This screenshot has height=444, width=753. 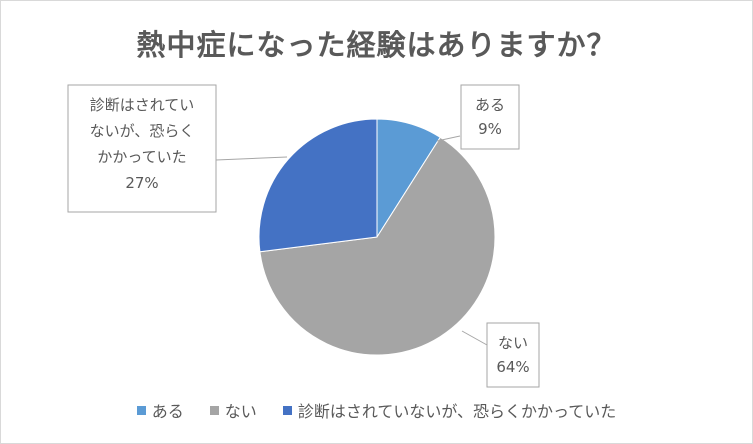 What do you see at coordinates (512, 367) in the screenshot?
I see `data-label-nai-percent: 64%` at bounding box center [512, 367].